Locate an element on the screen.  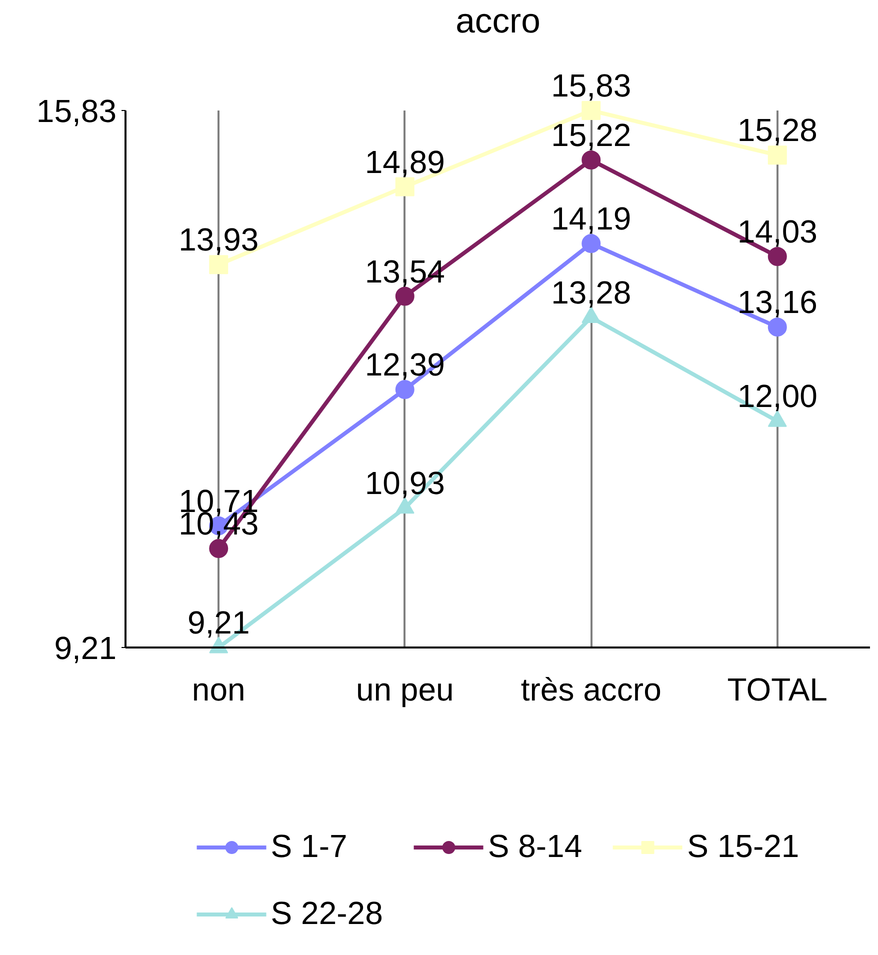
x-tick-label: un peu is located at coordinates (405, 690).